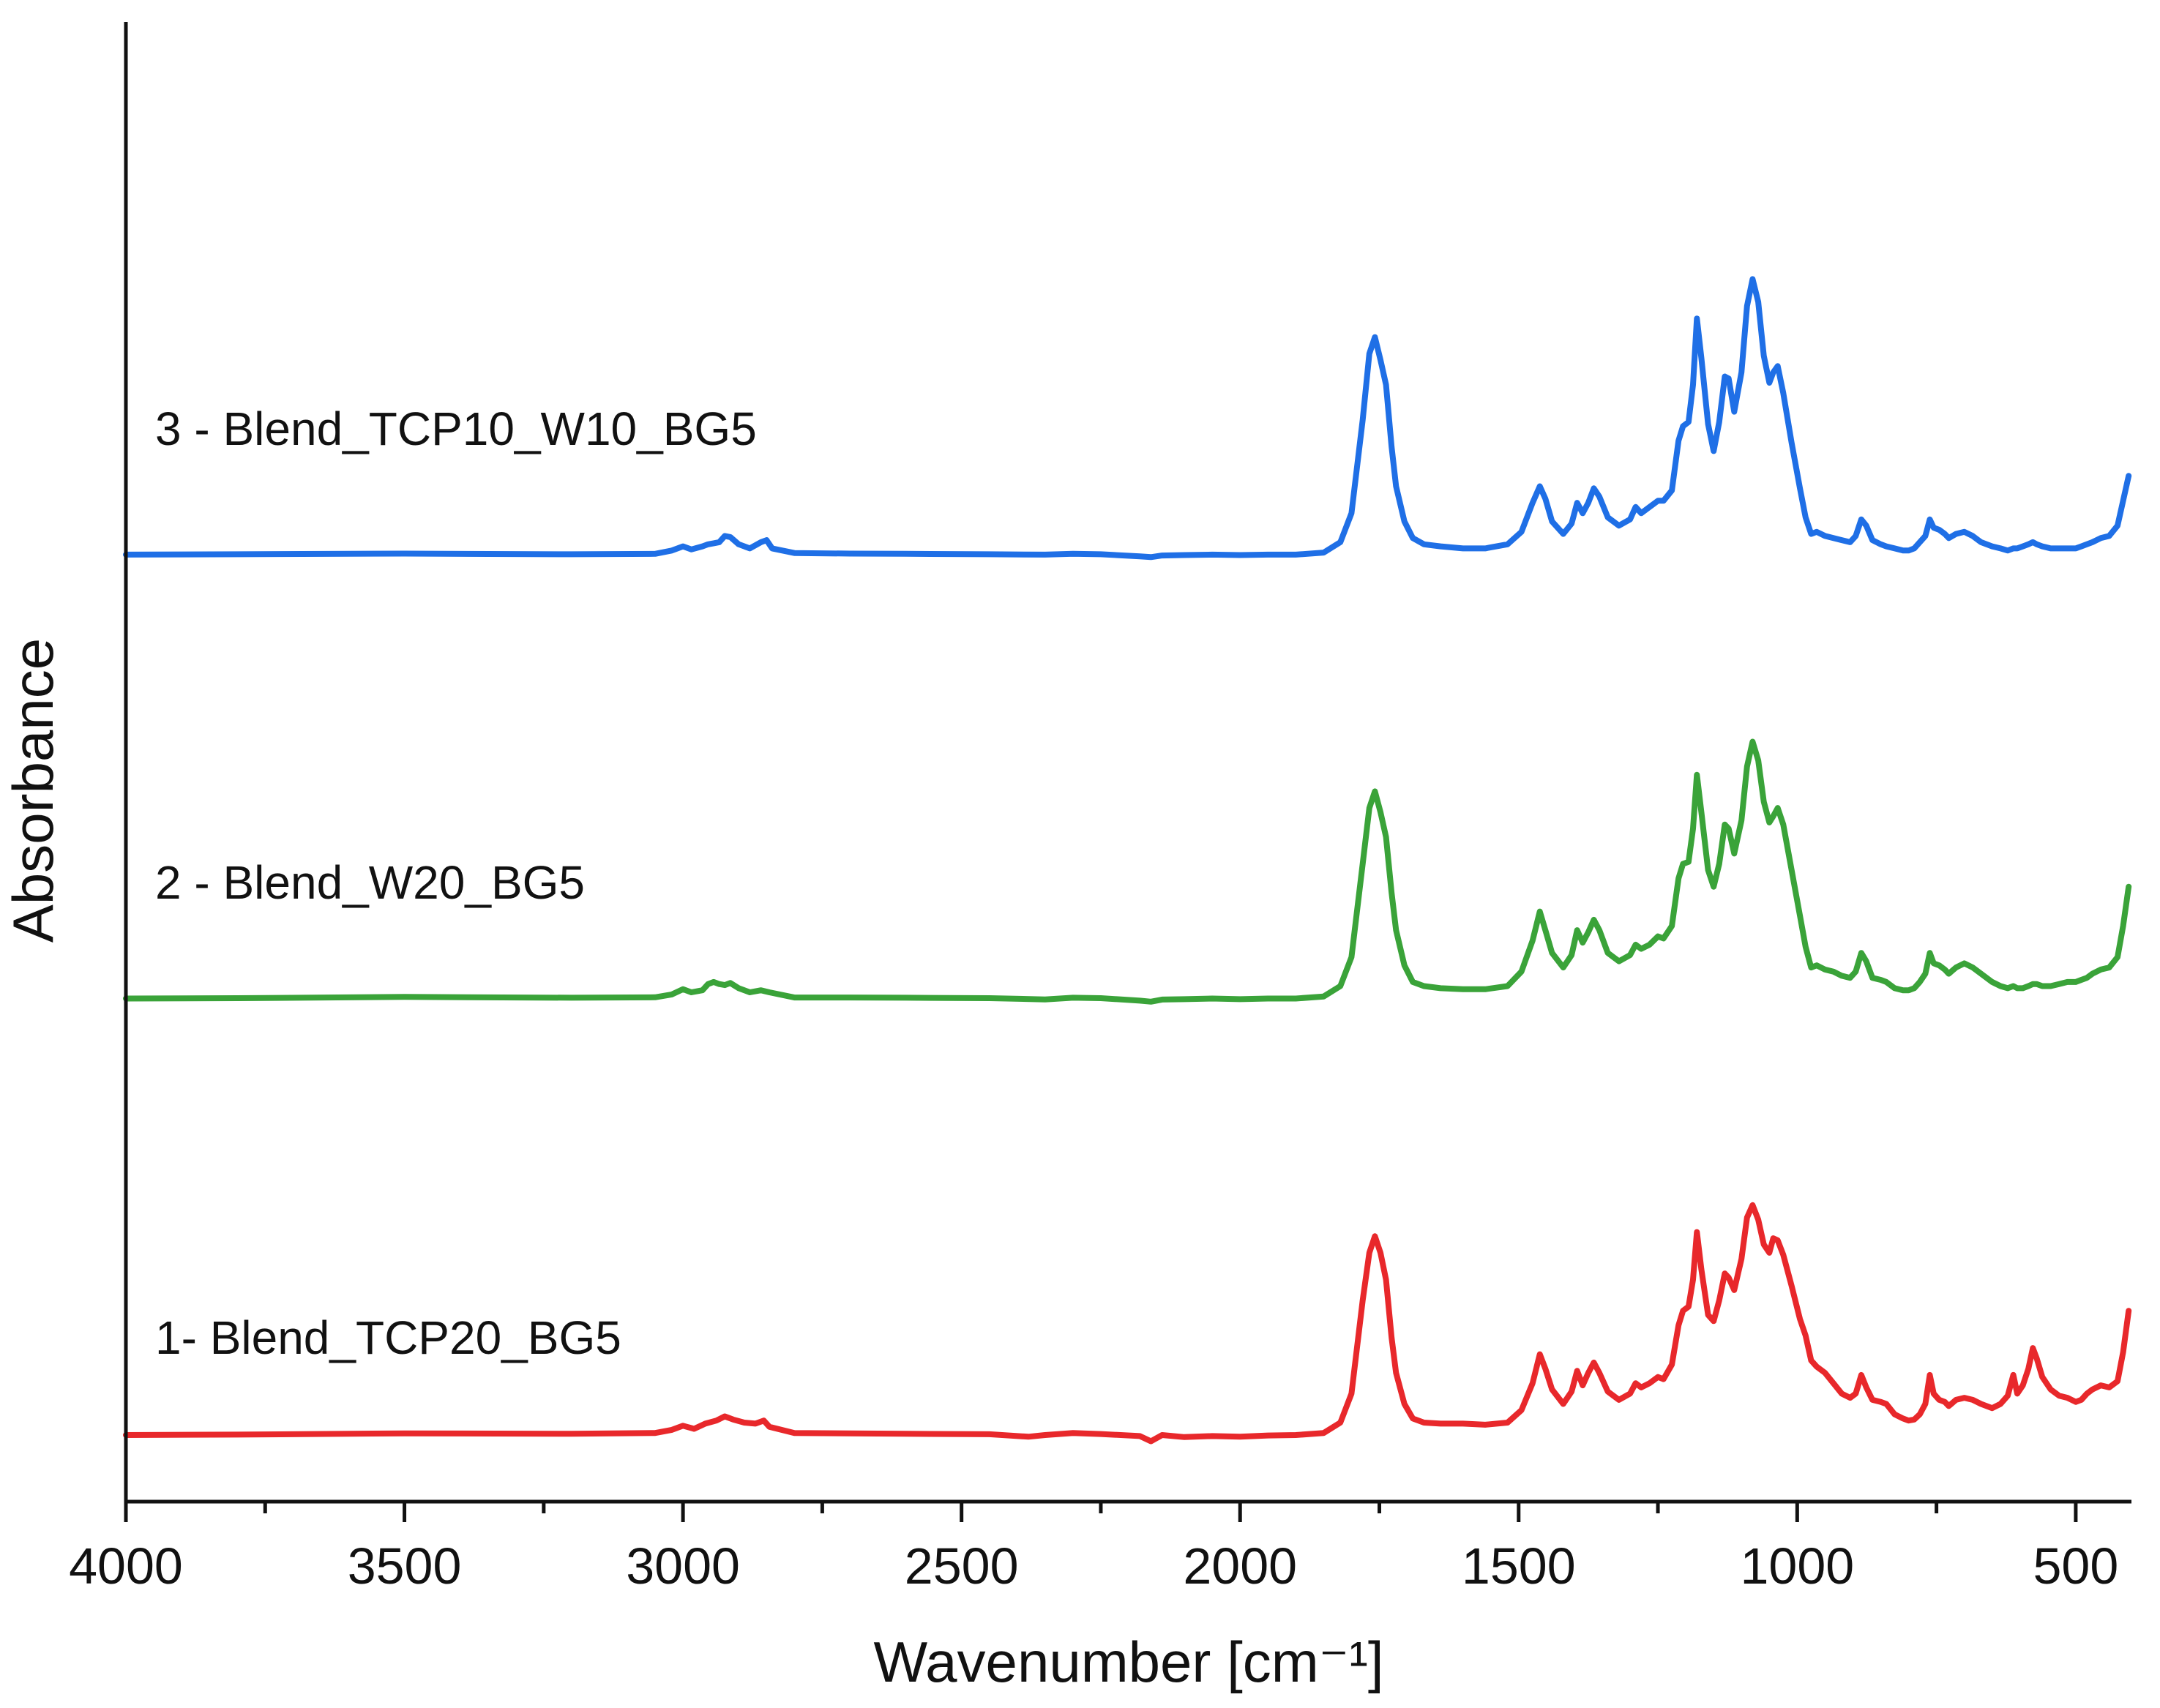 This screenshot has width=2160, height=1708. What do you see at coordinates (962, 1566) in the screenshot?
I see `x-tick-label: 2500` at bounding box center [962, 1566].